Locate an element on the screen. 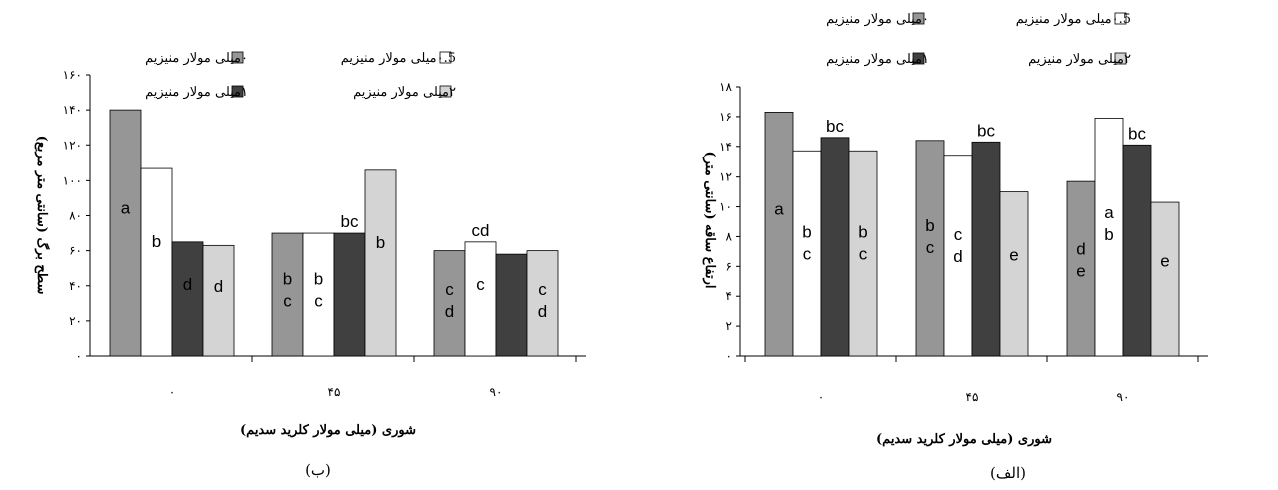 The image size is (1278, 490). y-tick-label: ۶۰ is located at coordinates (75, 251).